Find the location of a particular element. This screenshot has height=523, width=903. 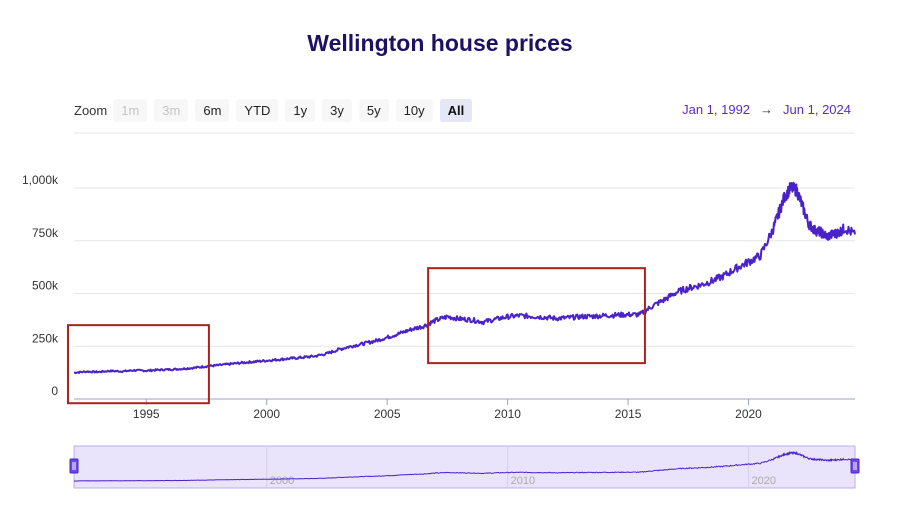

y-tick-label: 750k is located at coordinates (45, 233).